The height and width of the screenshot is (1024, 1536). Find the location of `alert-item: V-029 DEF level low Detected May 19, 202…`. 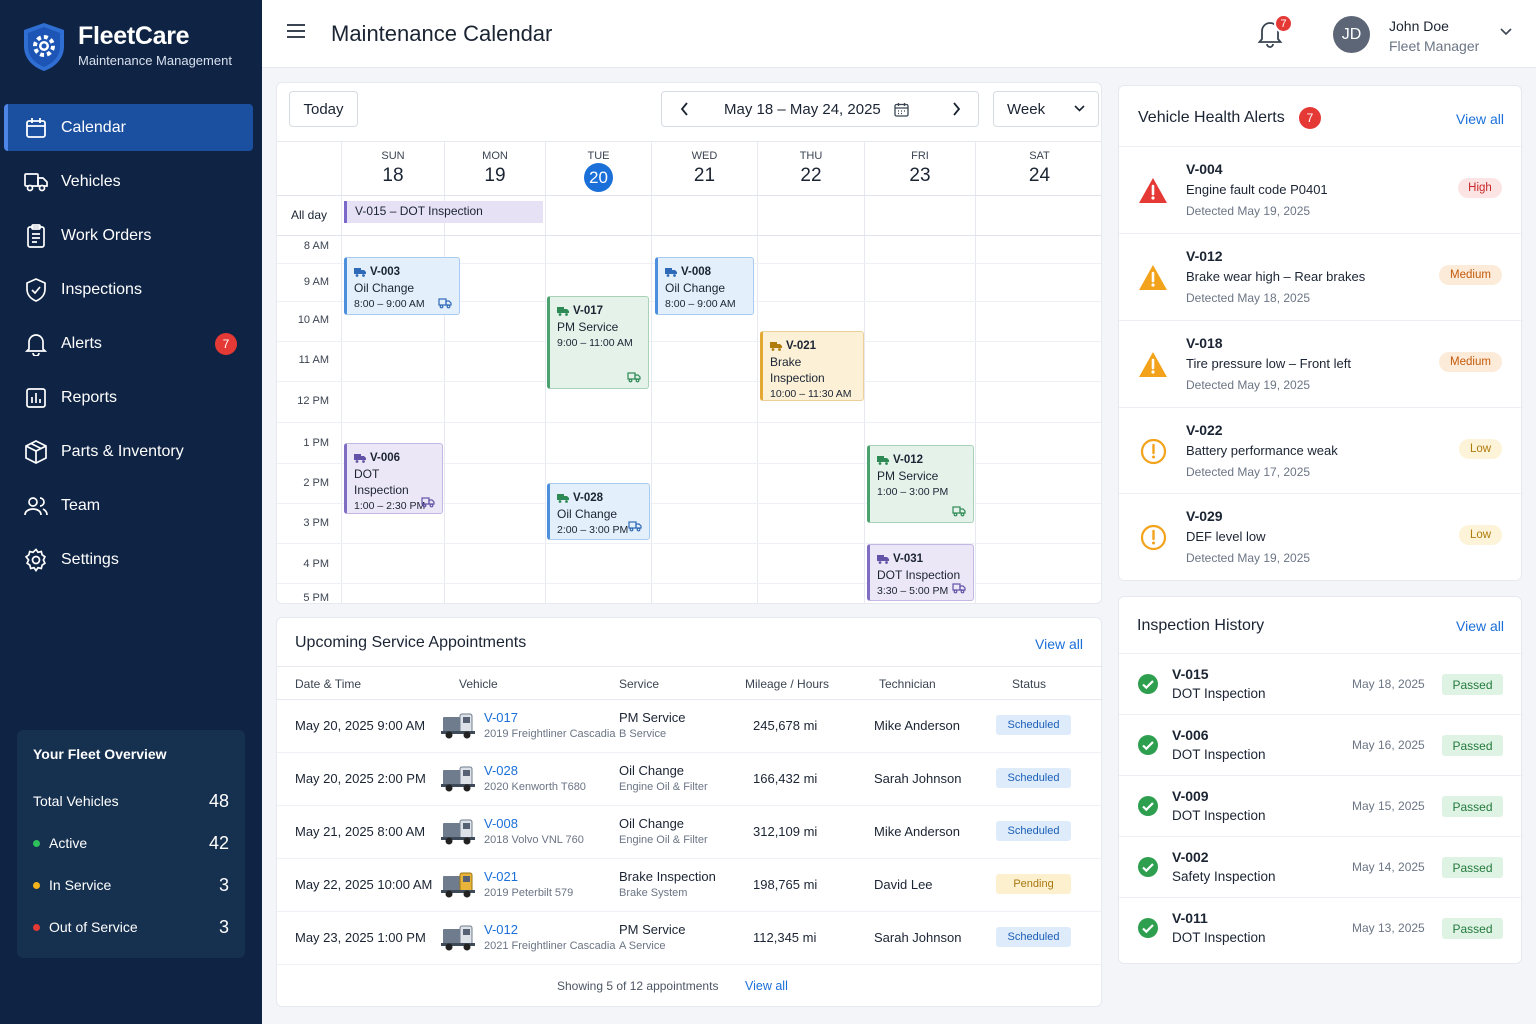

alert-item: V-029 DEF level low Detected May 19, 202… is located at coordinates (1321, 536).